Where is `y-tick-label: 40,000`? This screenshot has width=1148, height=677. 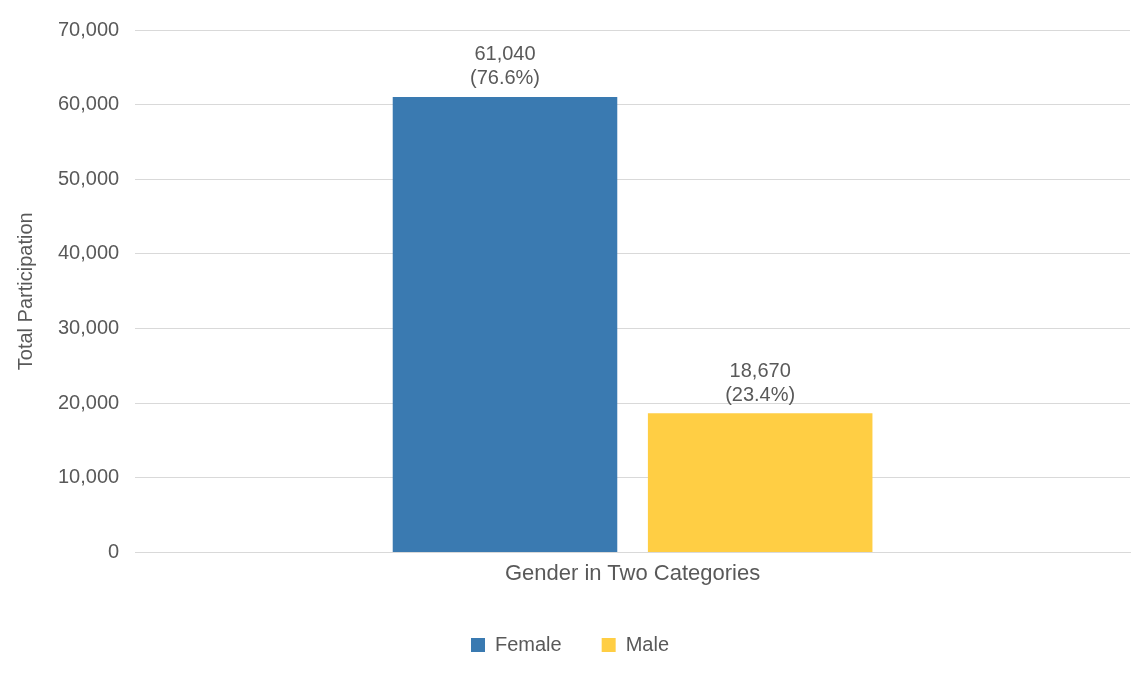 y-tick-label: 40,000 is located at coordinates (89, 252).